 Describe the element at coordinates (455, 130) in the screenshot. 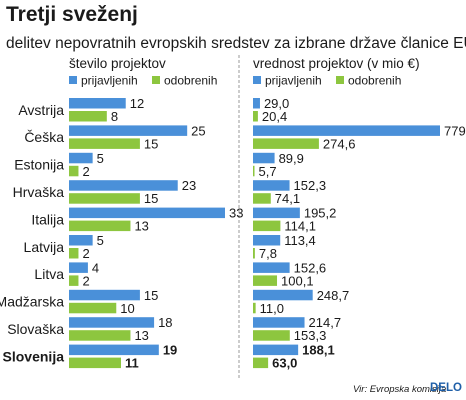

I see `data-label-value-prijavljenih-ceska: 779,1` at that location.